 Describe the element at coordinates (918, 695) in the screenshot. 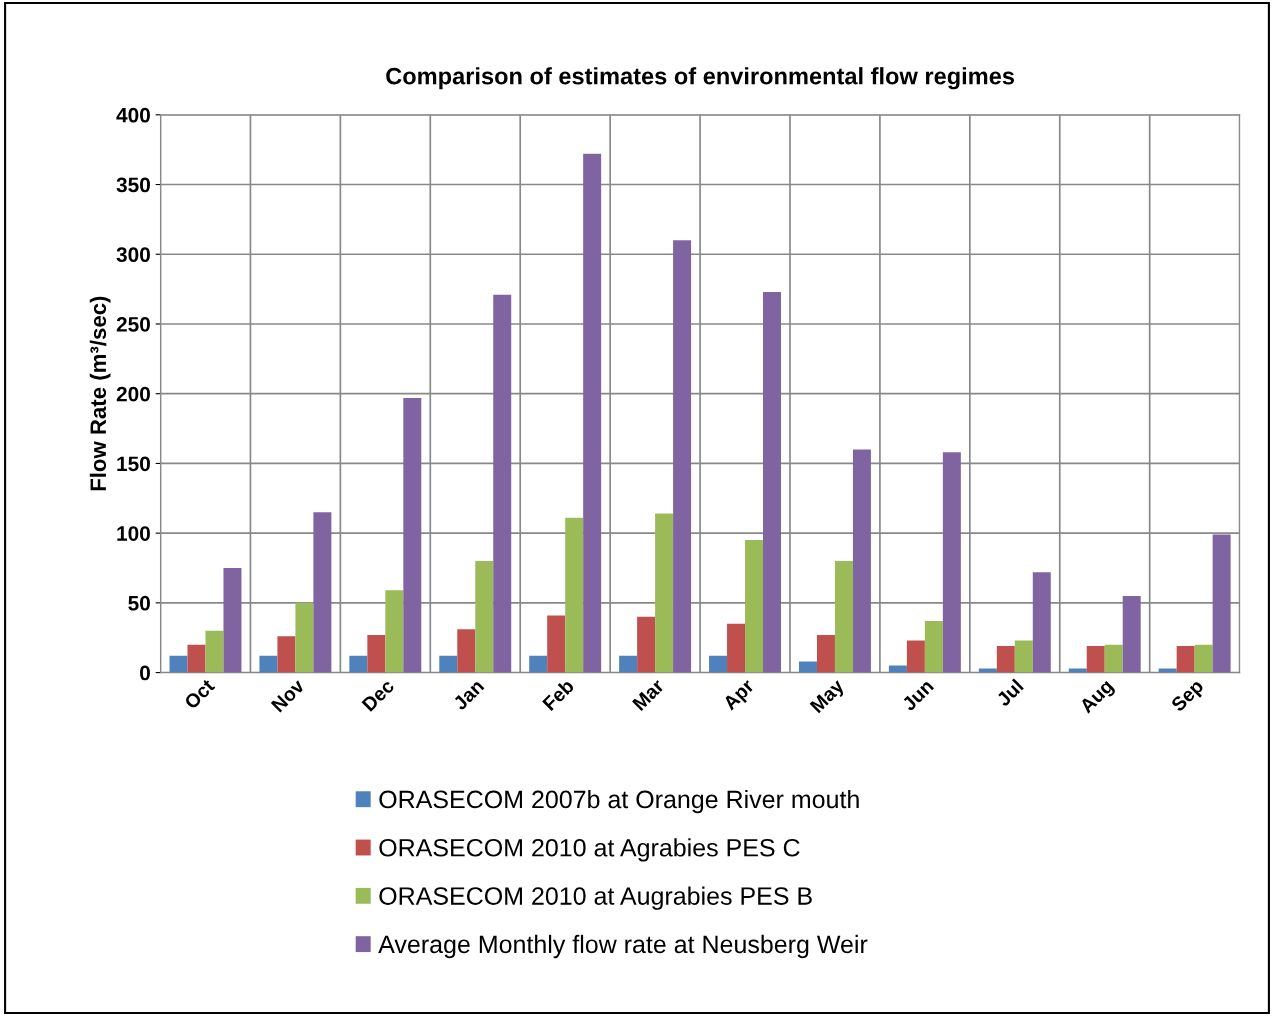

I see `x-tick-label: Jun` at that location.